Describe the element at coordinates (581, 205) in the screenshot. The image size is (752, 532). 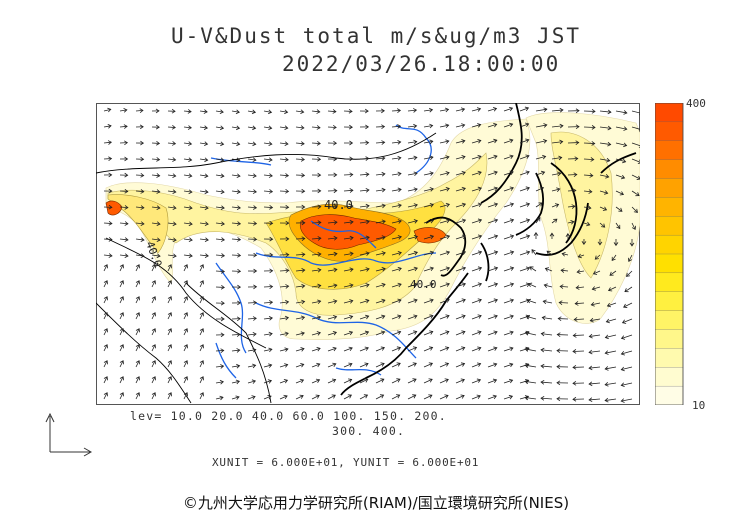
I see `dust-plume-japan-mid` at that location.